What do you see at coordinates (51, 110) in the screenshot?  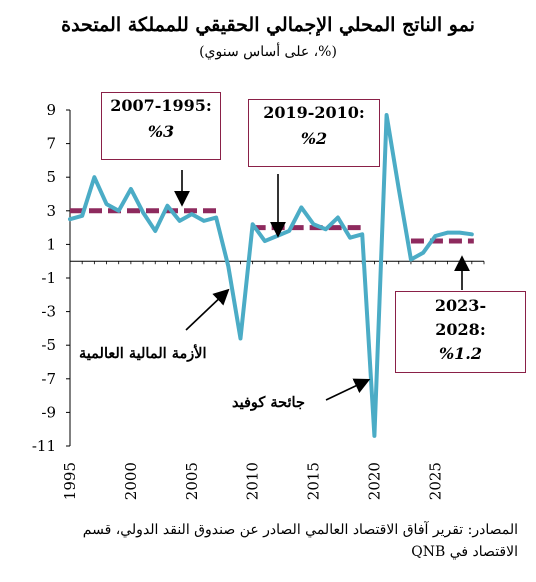 I see `y-tick-label: 9` at bounding box center [51, 110].